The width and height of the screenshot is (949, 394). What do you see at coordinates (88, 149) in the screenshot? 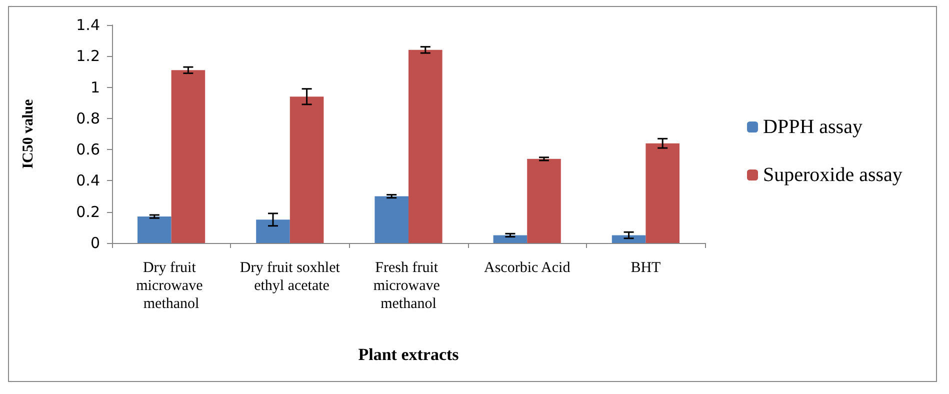
I see `y-tick-label: 0.6` at bounding box center [88, 149].